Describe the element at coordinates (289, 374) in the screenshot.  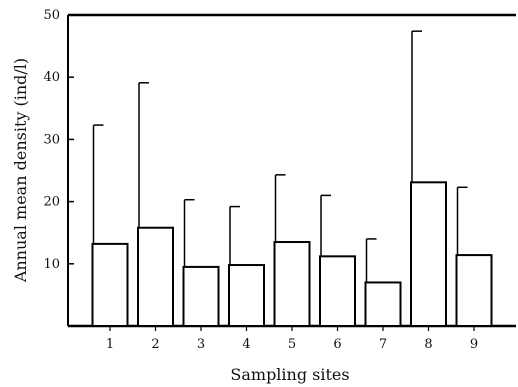
I see `x-axis-label: Sampling sites` at that location.